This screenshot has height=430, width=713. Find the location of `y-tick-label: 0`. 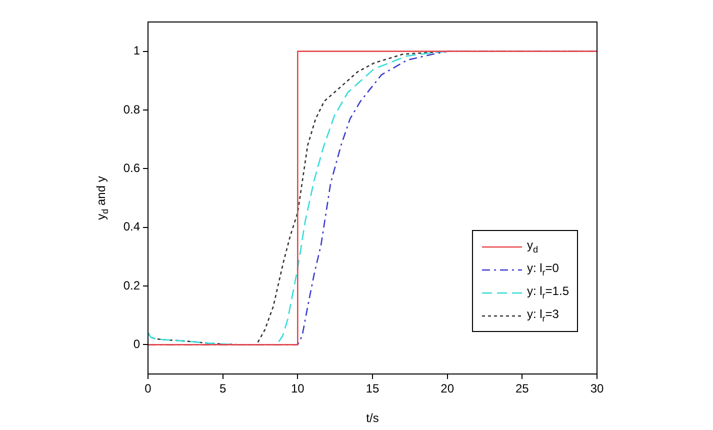

y-tick-label: 0 is located at coordinates (136, 343).